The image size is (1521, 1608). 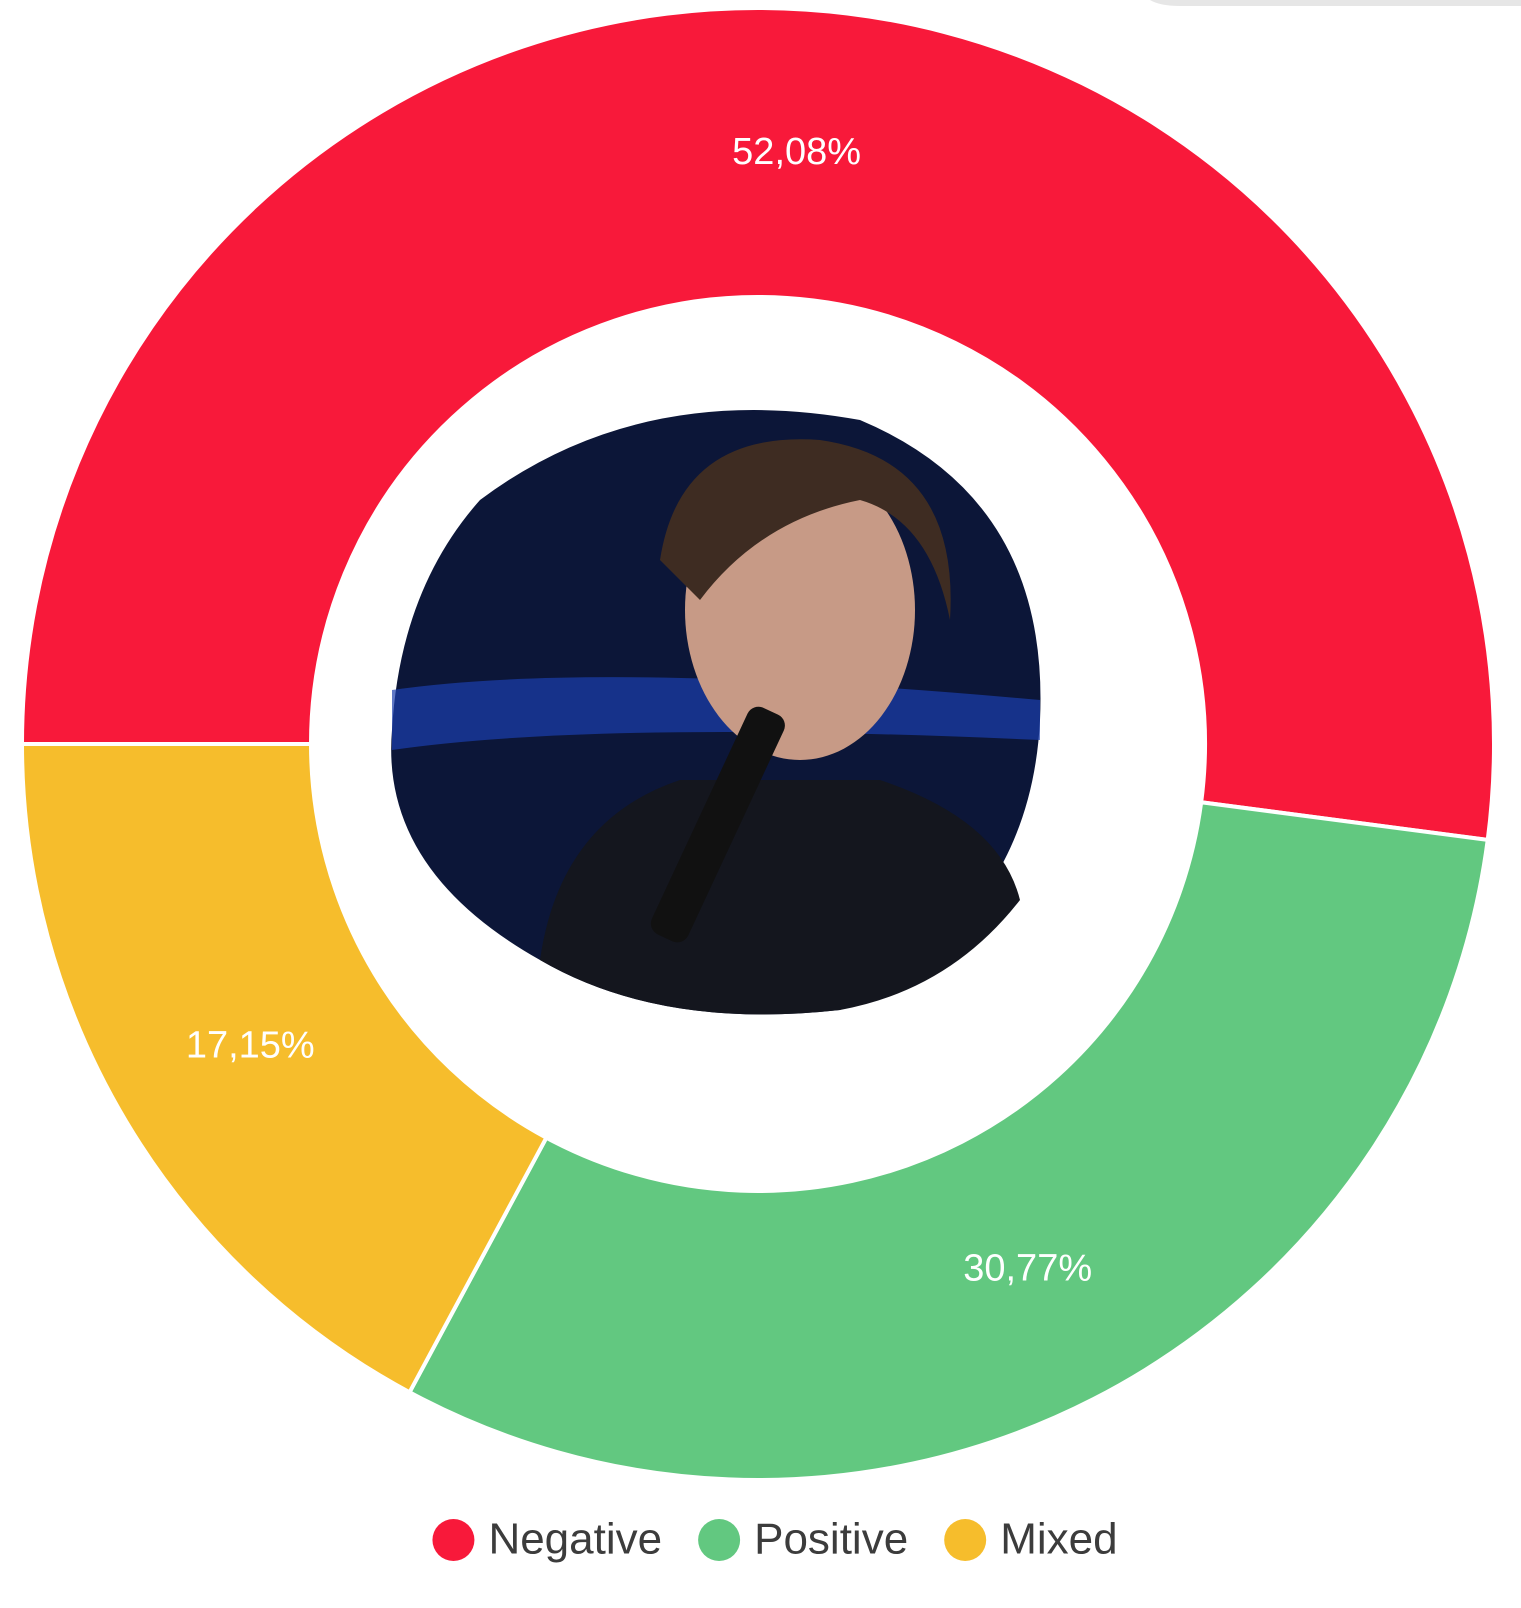 I want to click on legend-label: Negative, so click(x=575, y=1539).